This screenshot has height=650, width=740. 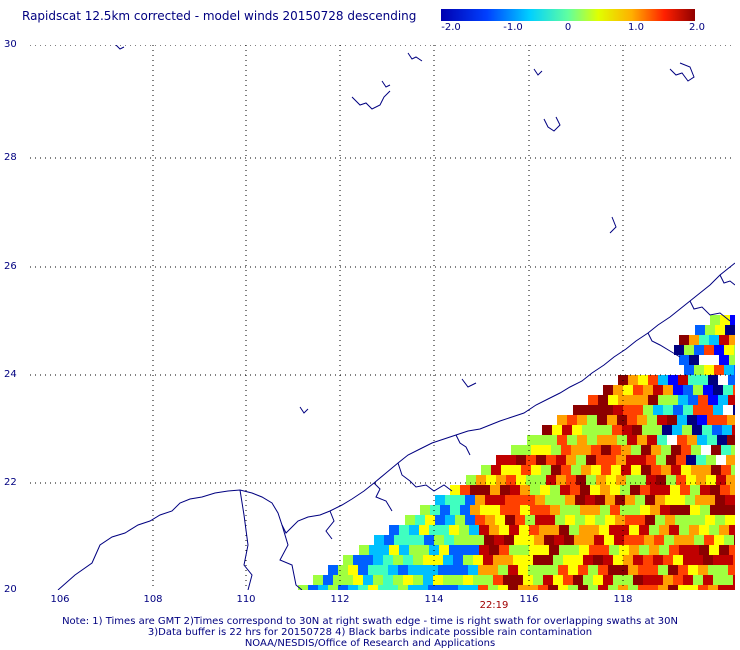 What do you see at coordinates (340, 599) in the screenshot?
I see `lon-label-112: 112` at bounding box center [340, 599].